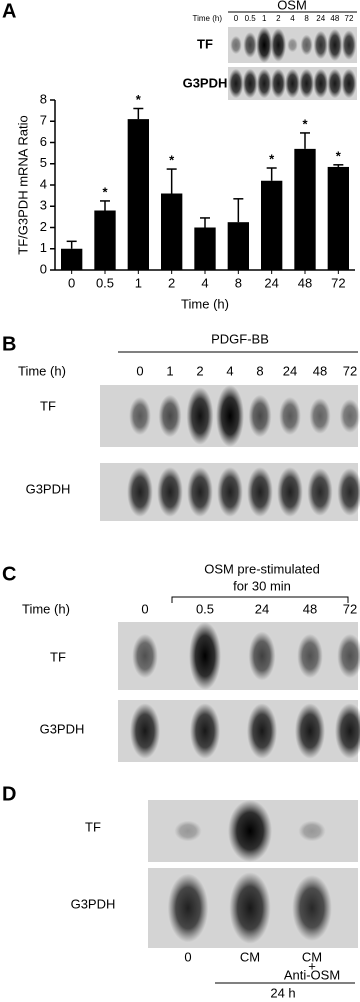  What do you see at coordinates (238, 282) in the screenshot?
I see `x-tick-label: 8` at bounding box center [238, 282].